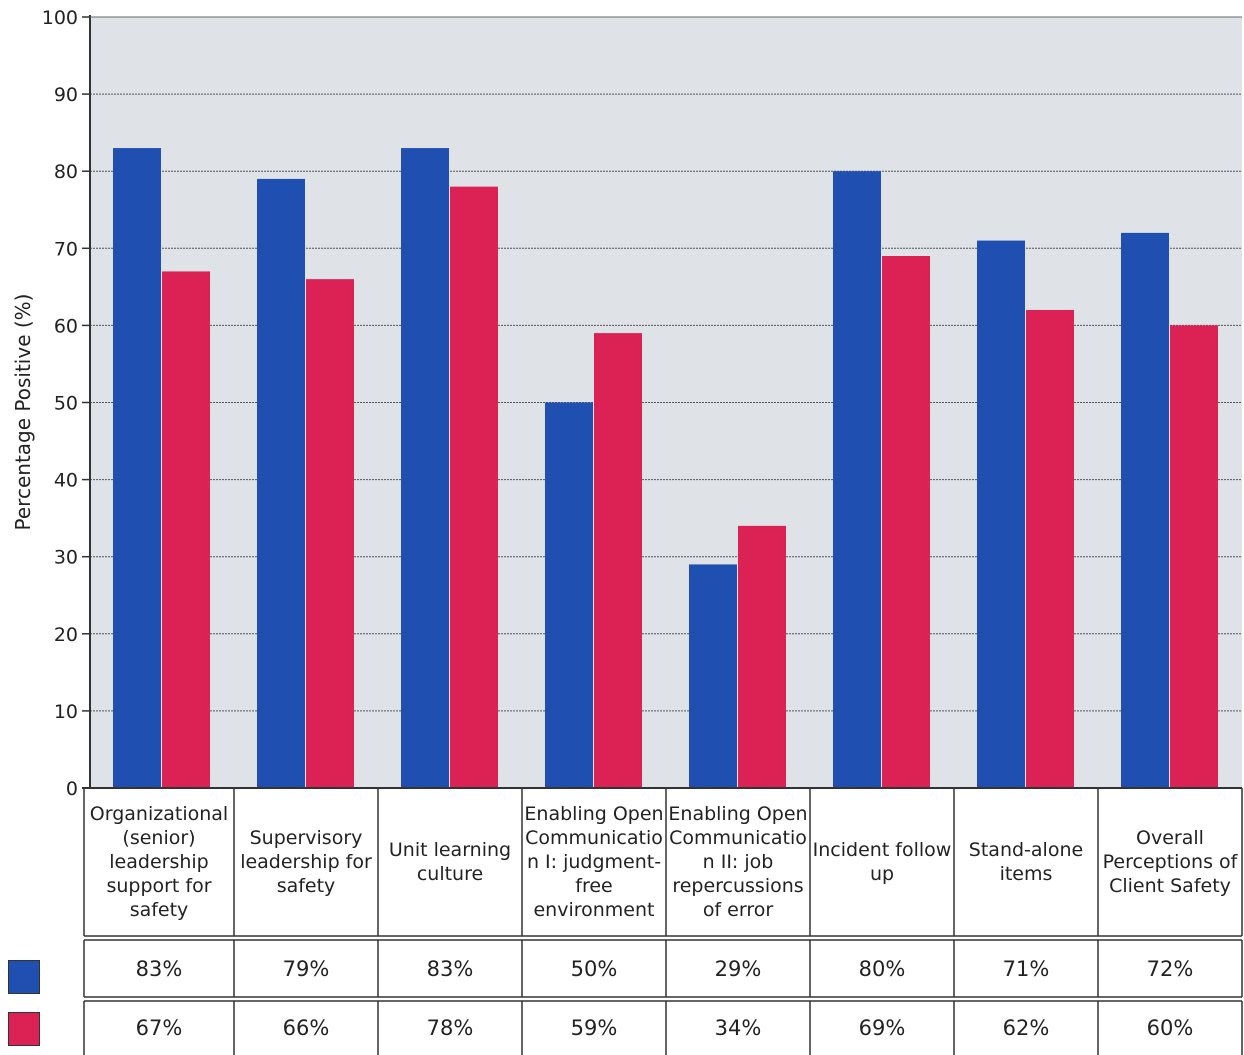 The width and height of the screenshot is (1244, 1055). I want to click on category-label-7: Overall Perceptions of Client Safety, so click(1170, 862).